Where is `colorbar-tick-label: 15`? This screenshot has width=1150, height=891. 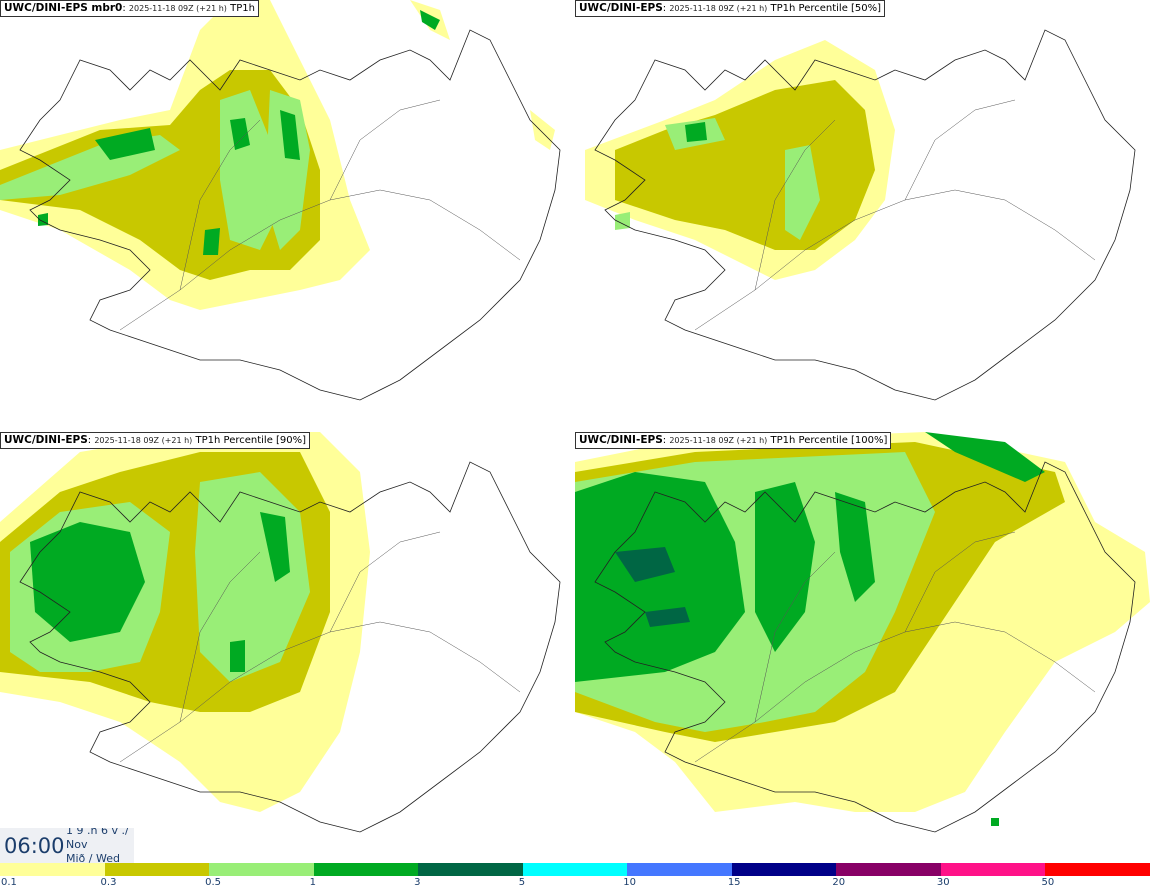 colorbar-tick-label: 15 is located at coordinates (734, 882).